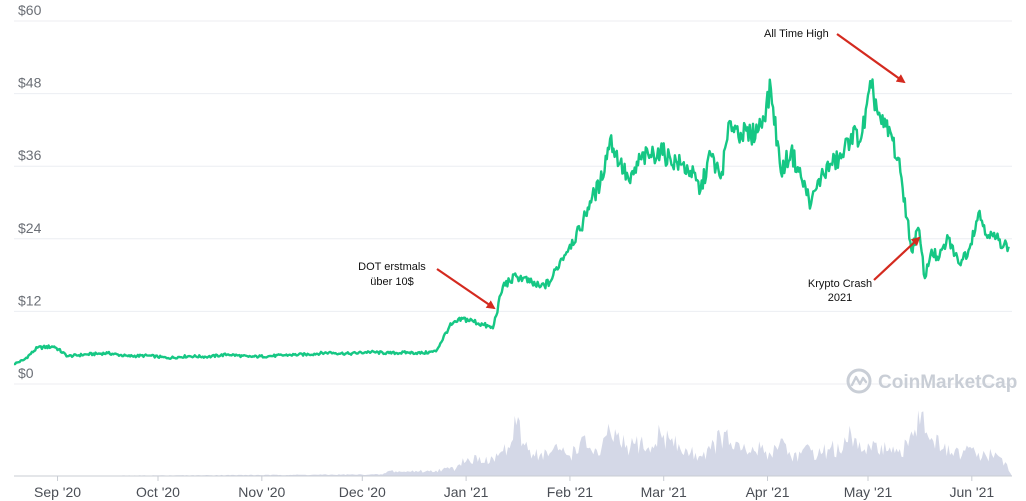  Describe the element at coordinates (391, 282) in the screenshot. I see `annotation-dot-10-line2: über 10$` at that location.